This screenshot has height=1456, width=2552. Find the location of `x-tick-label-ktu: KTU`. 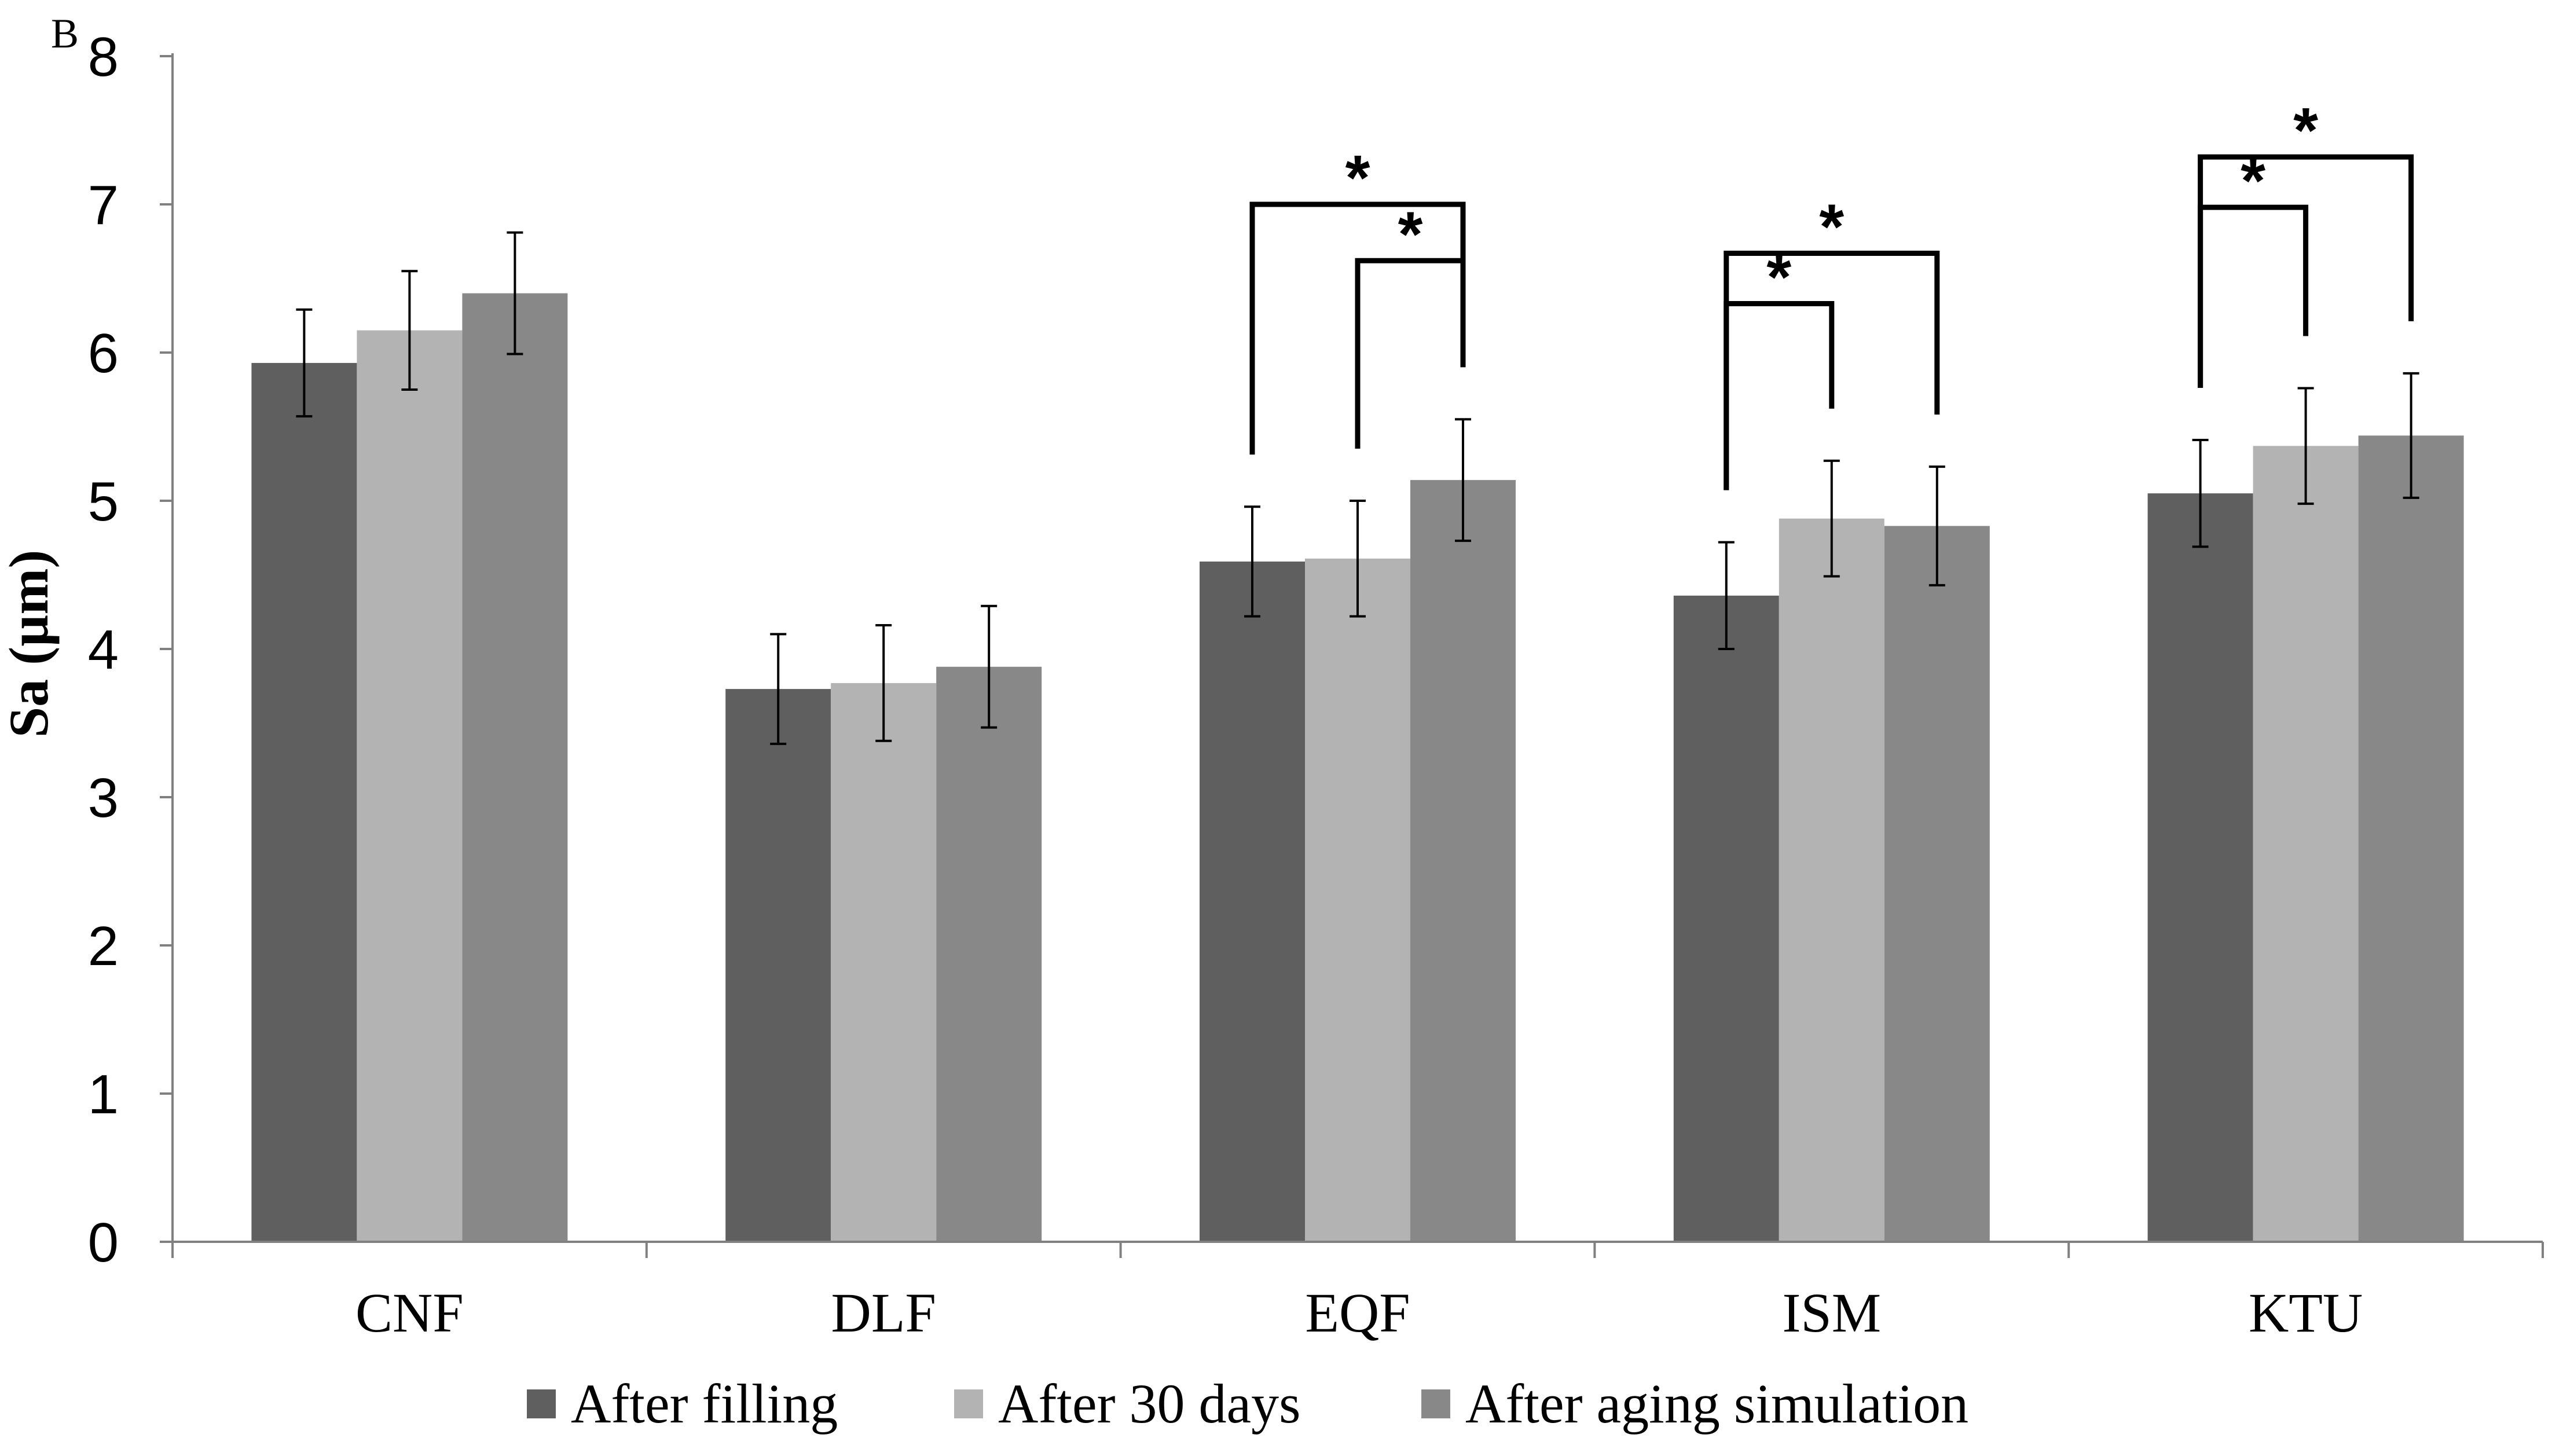

x-tick-label-ktu: KTU is located at coordinates (2306, 1313).